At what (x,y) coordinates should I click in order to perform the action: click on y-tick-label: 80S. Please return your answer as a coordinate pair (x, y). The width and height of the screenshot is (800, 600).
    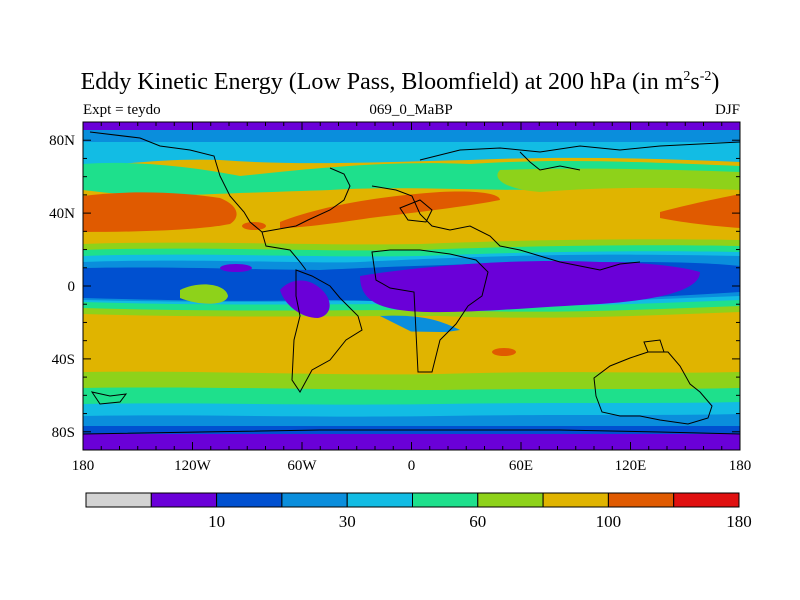
    Looking at the image, I should click on (63, 433).